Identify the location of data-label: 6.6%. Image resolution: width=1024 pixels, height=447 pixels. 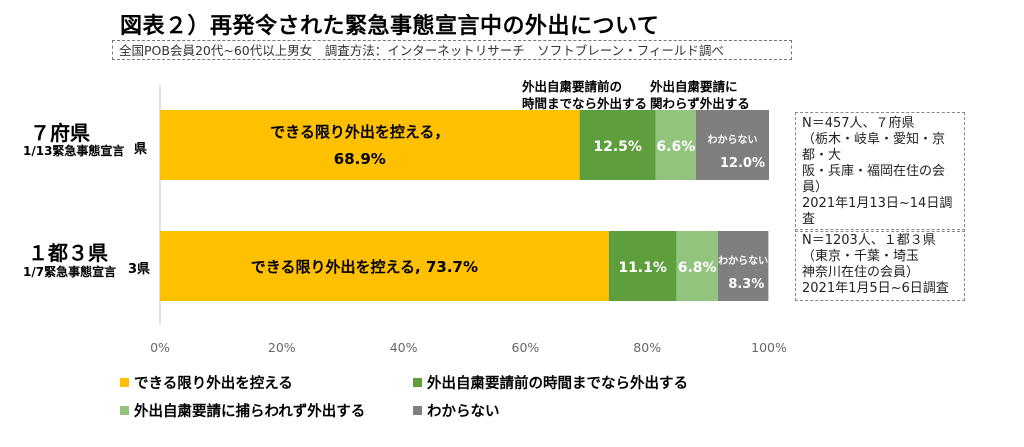
(675, 147).